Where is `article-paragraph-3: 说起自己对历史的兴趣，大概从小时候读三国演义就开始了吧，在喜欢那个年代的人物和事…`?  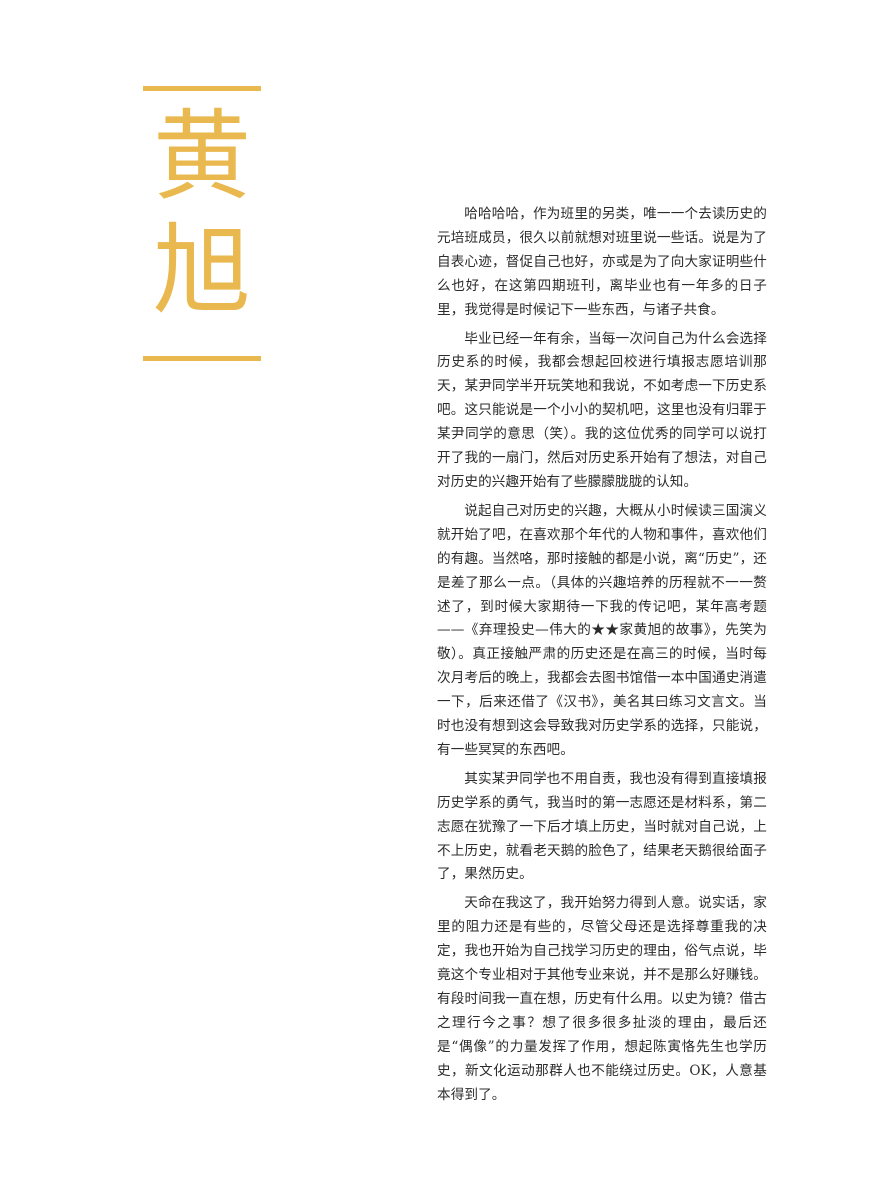 article-paragraph-3: 说起自己对历史的兴趣，大概从小时候读三国演义就开始了吧，在喜欢那个年代的人物和事… is located at coordinates (602, 630).